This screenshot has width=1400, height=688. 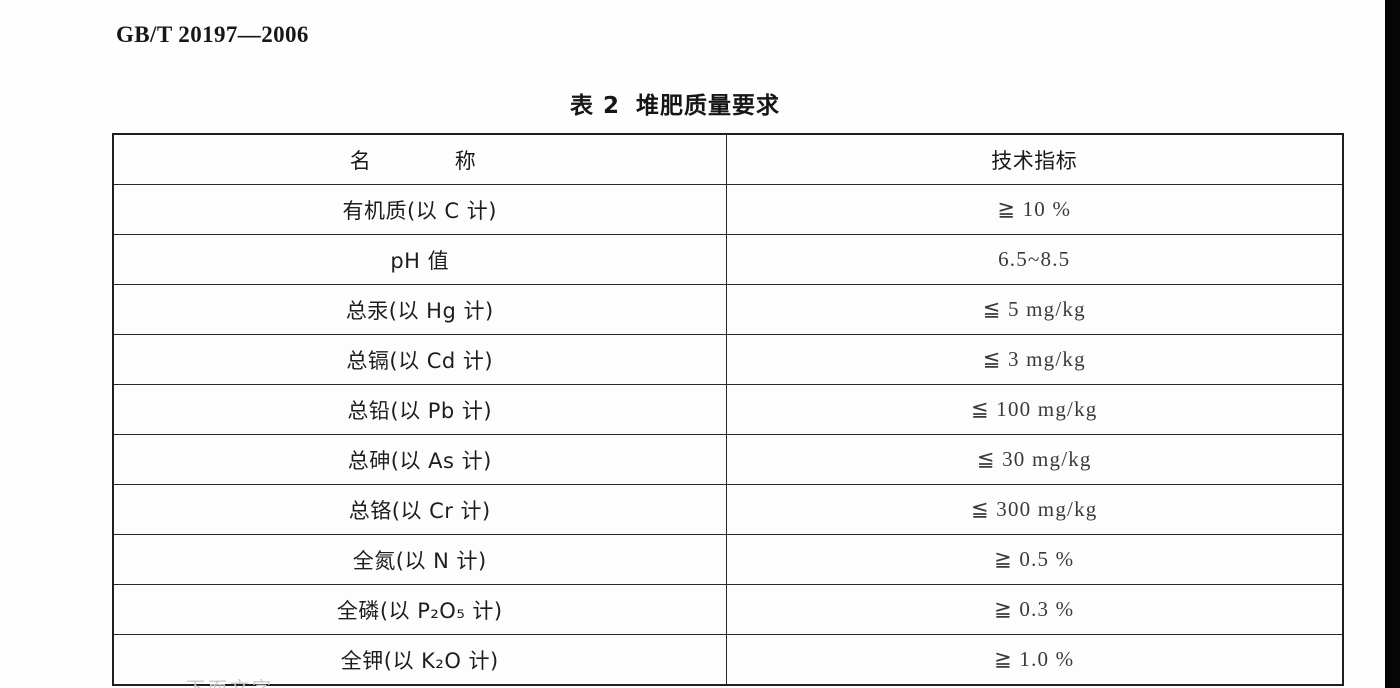 I want to click on table-row: 全磷(以 P₂O₅ 计) ≧ 0.3 %, so click(x=728, y=609).